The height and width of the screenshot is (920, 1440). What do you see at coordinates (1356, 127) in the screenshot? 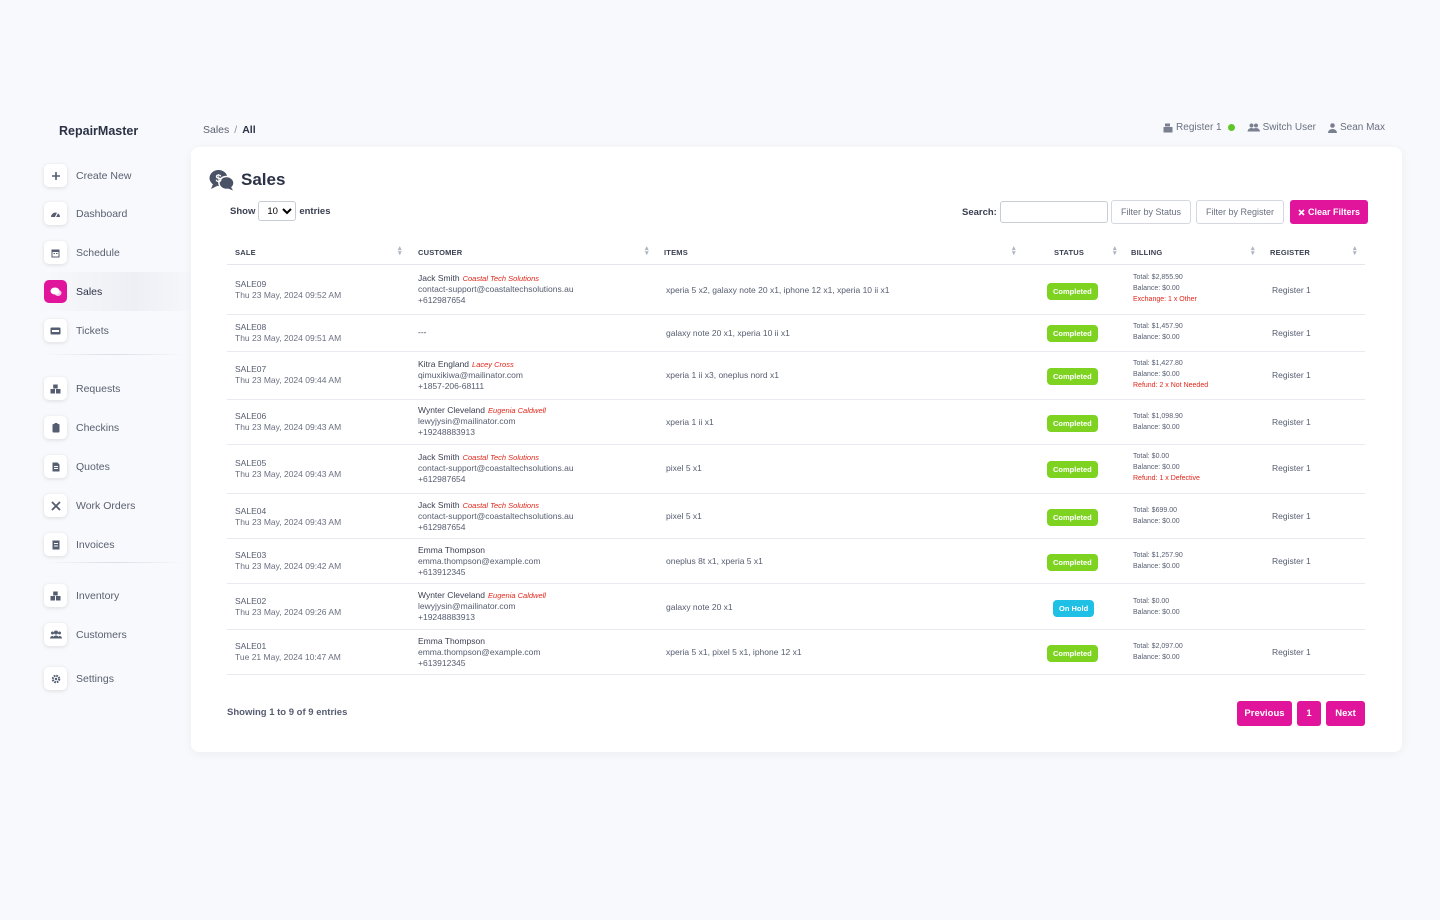
I see `user-menu: Sean Max` at bounding box center [1356, 127].